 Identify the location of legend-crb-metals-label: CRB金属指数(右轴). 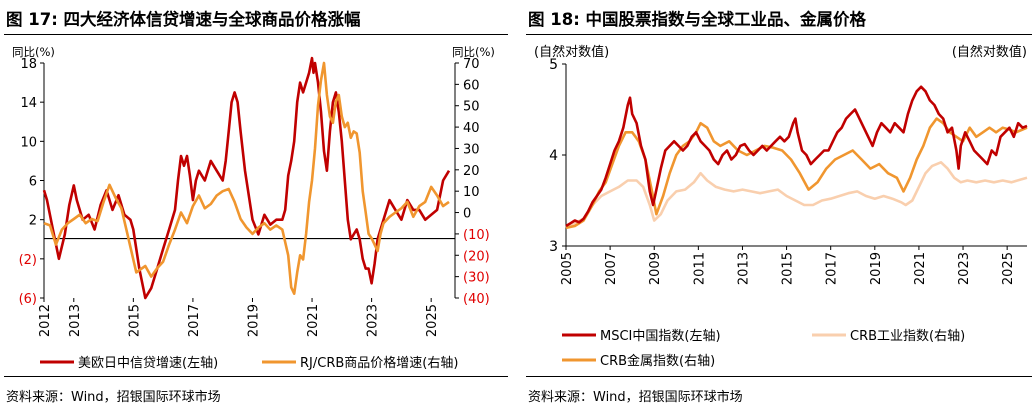
(657, 361).